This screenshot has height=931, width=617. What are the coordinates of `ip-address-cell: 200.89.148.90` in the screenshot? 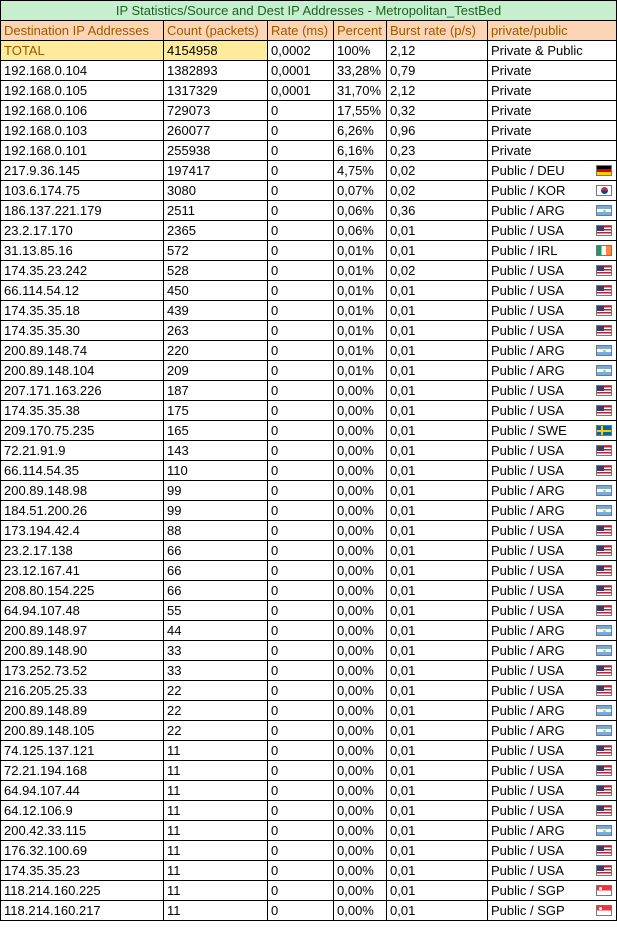 It's located at (82, 650).